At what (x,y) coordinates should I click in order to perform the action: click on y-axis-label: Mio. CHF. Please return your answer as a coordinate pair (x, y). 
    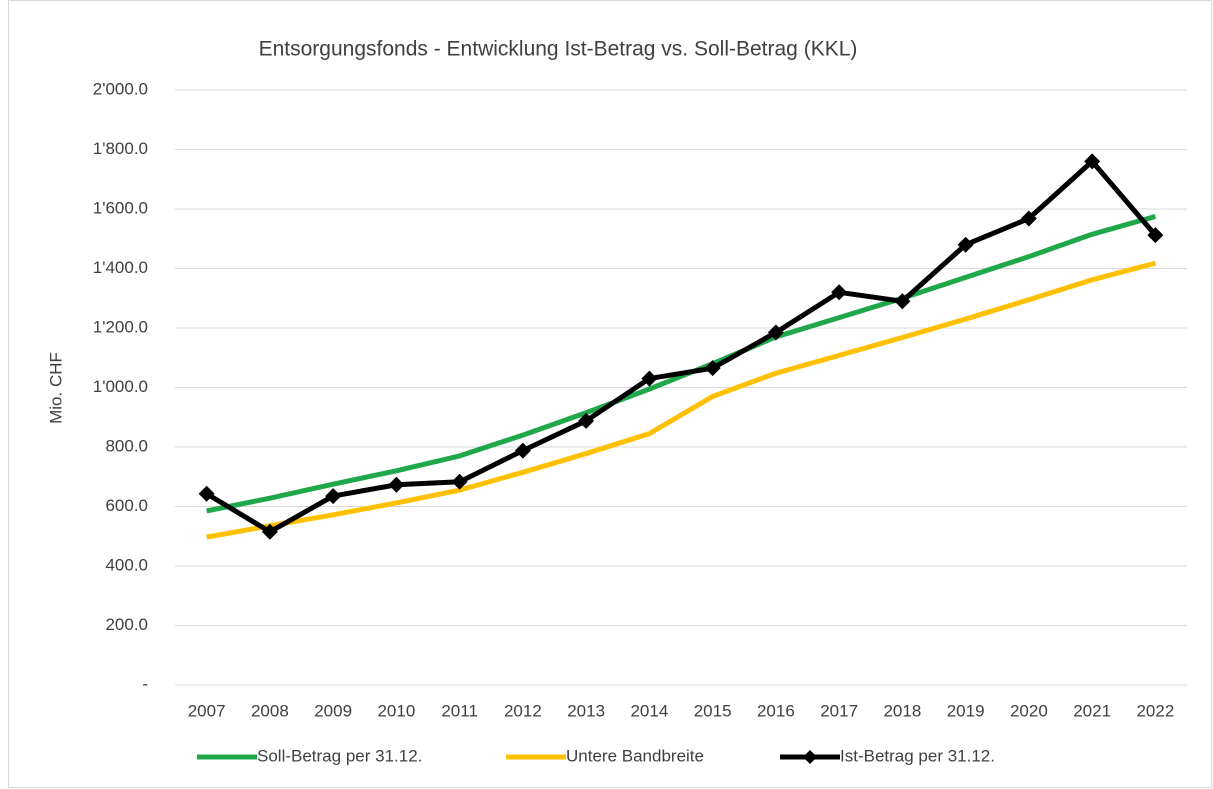
    Looking at the image, I should click on (55, 388).